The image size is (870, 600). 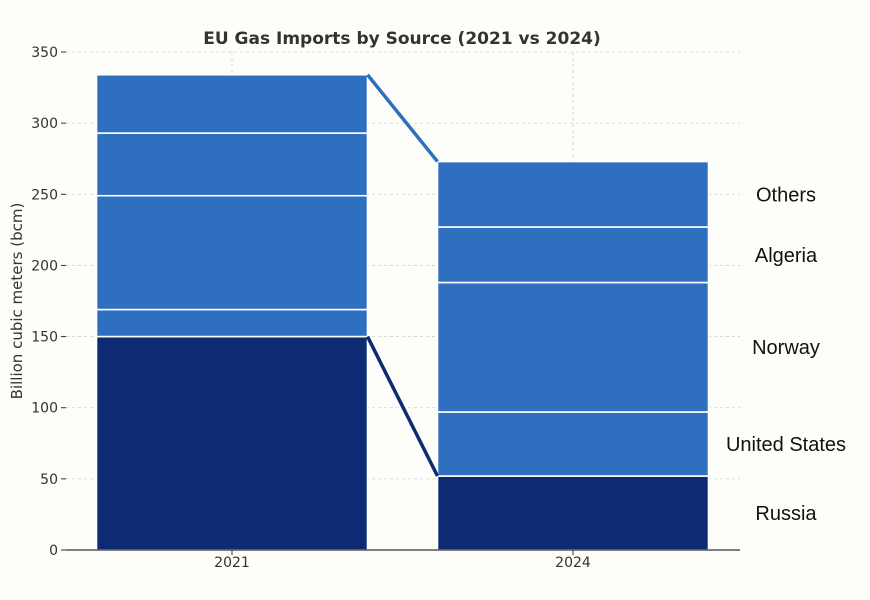 What do you see at coordinates (49, 480) in the screenshot?
I see `y-tick-label-50: 50` at bounding box center [49, 480].